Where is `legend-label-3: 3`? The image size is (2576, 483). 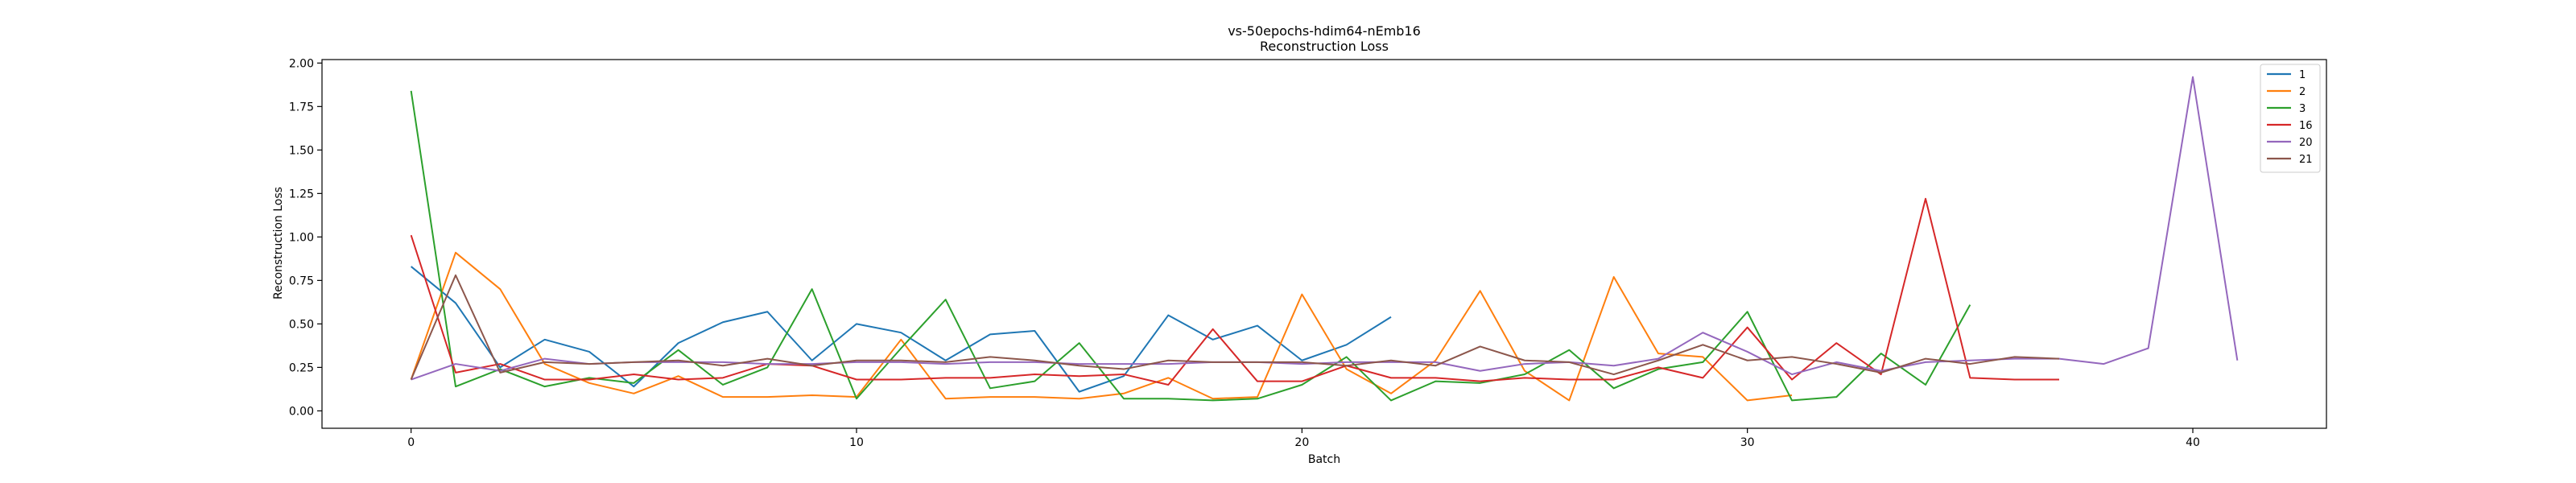 legend-label-3: 3 is located at coordinates (2302, 109).